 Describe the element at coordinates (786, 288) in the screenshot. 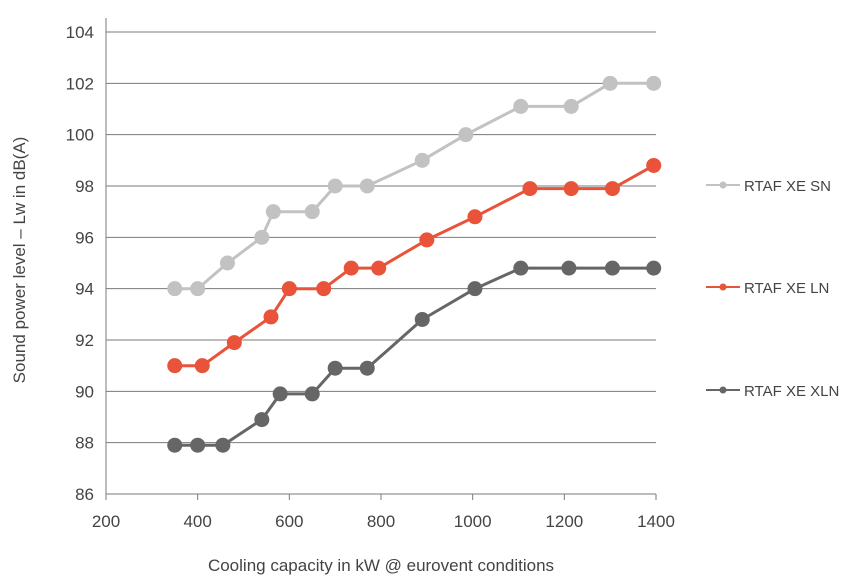

I see `legend-label: RTAF XE LN` at that location.